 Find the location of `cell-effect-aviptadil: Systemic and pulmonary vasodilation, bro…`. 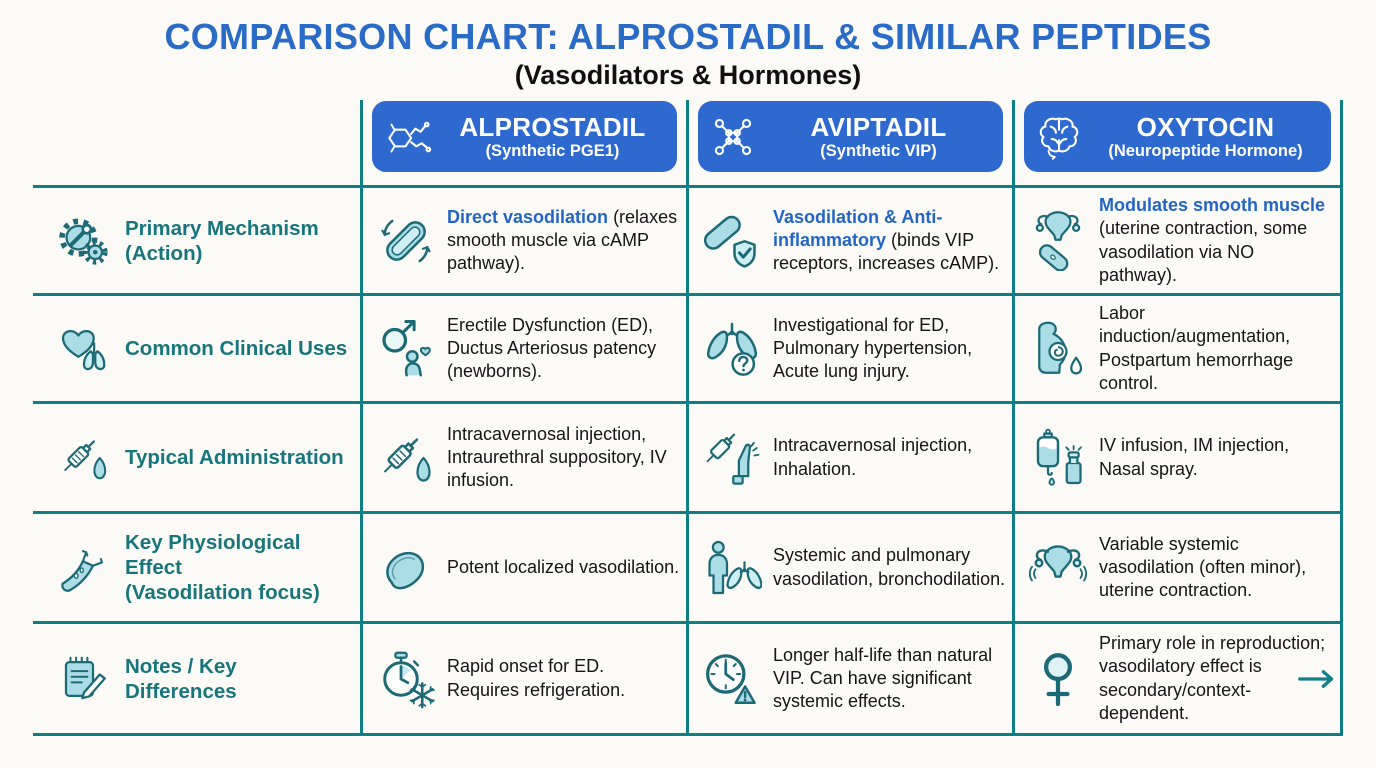

cell-effect-aviptadil: Systemic and pulmonary vasodilation, bro… is located at coordinates (849, 566).